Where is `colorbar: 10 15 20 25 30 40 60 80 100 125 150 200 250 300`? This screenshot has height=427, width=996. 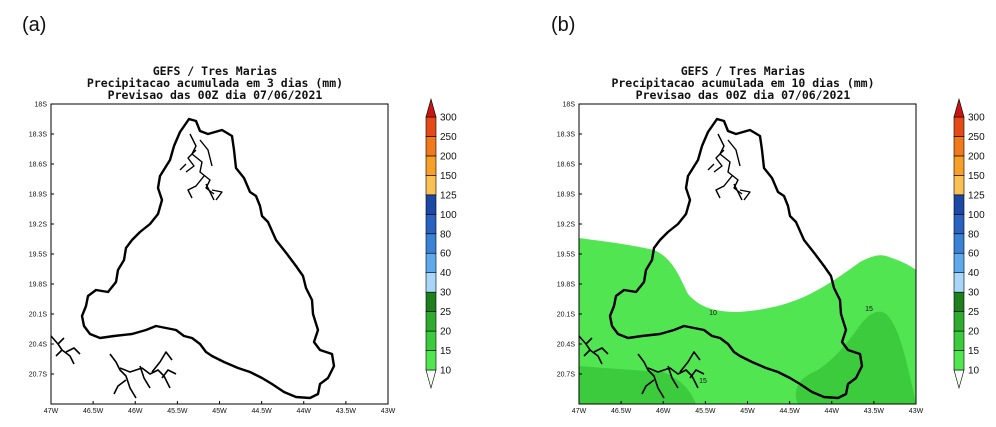 colorbar: 10 15 20 25 30 40 60 80 100 125 150 200 250 300 is located at coordinates (969, 243).